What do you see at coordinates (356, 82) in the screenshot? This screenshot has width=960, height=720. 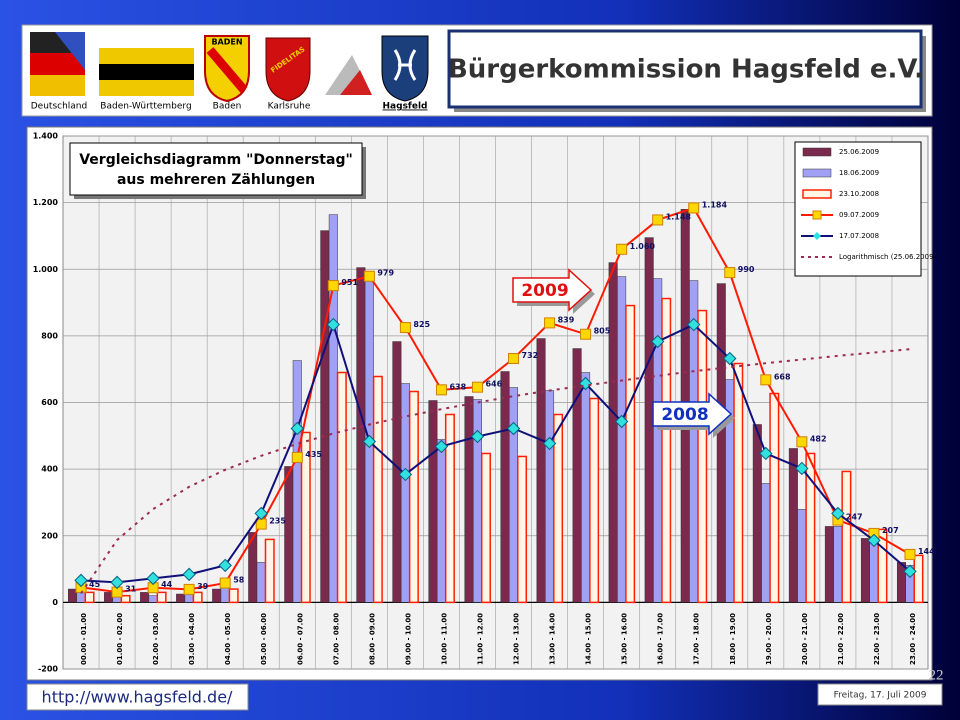 I see `logo-triangle-red` at bounding box center [356, 82].